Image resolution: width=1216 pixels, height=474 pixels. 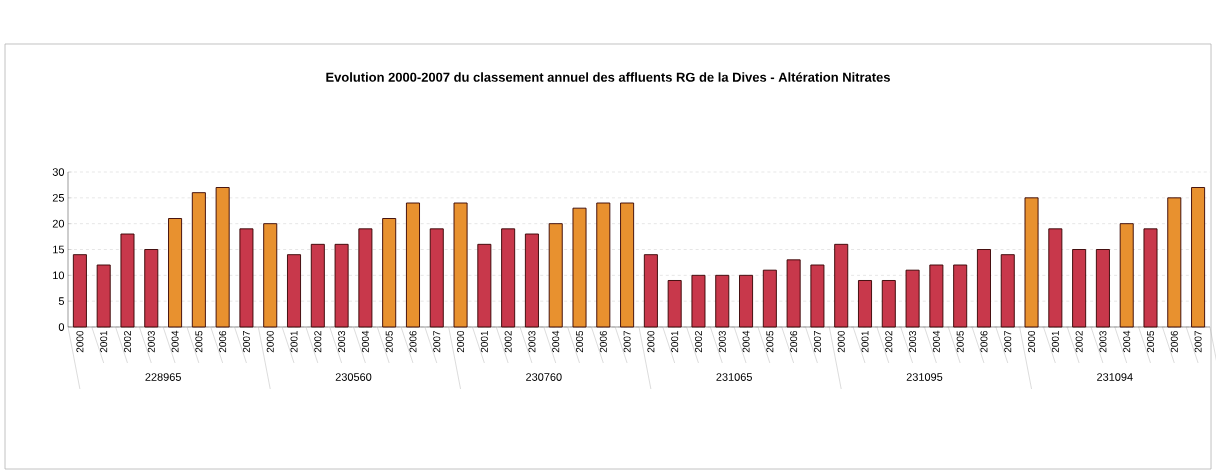 What do you see at coordinates (608, 77) in the screenshot?
I see `chart-title: Evolution 2000-2007 du classement annuel des affluents RG de la Dives - Altération Nitrates` at bounding box center [608, 77].